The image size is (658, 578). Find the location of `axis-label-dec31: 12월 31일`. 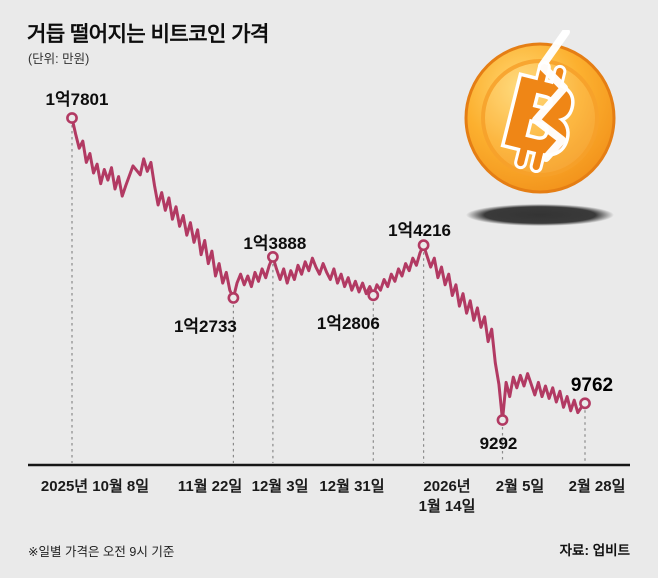

axis-label-dec31: 12월 31일 is located at coordinates (352, 486).